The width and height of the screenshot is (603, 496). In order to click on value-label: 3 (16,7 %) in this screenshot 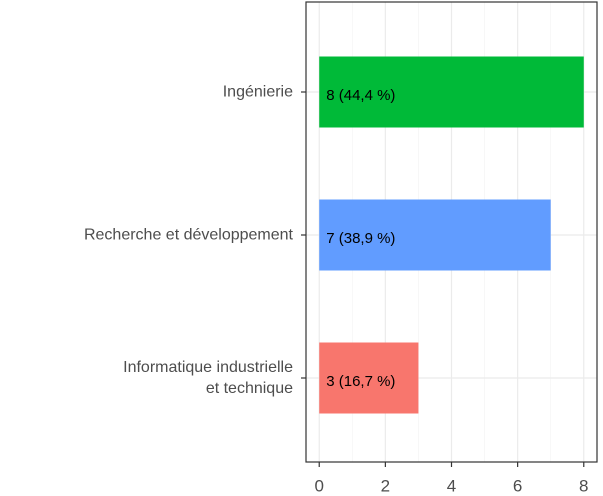, I will do `click(360, 381)`.